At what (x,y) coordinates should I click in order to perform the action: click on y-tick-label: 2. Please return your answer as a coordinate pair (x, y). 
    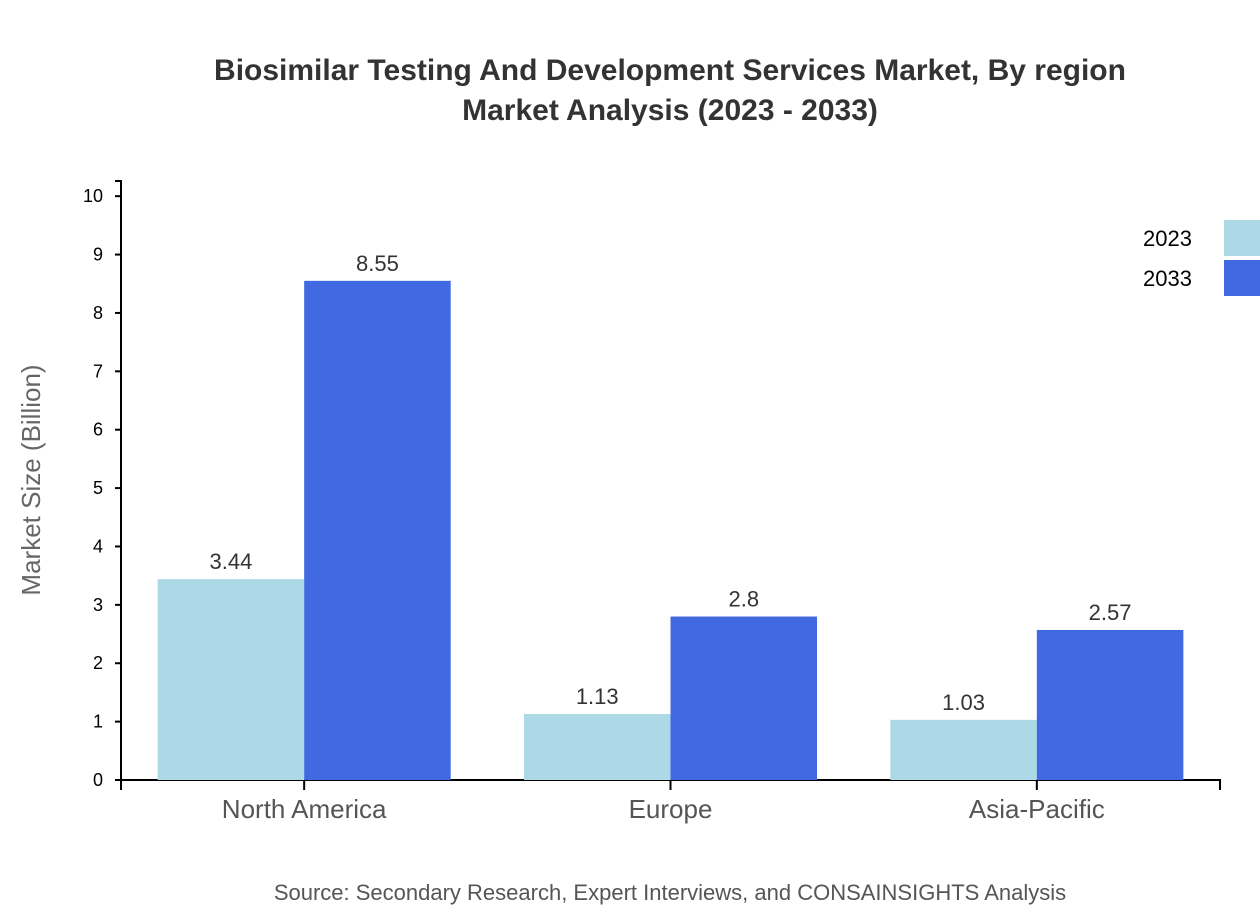
    Looking at the image, I should click on (98, 663).